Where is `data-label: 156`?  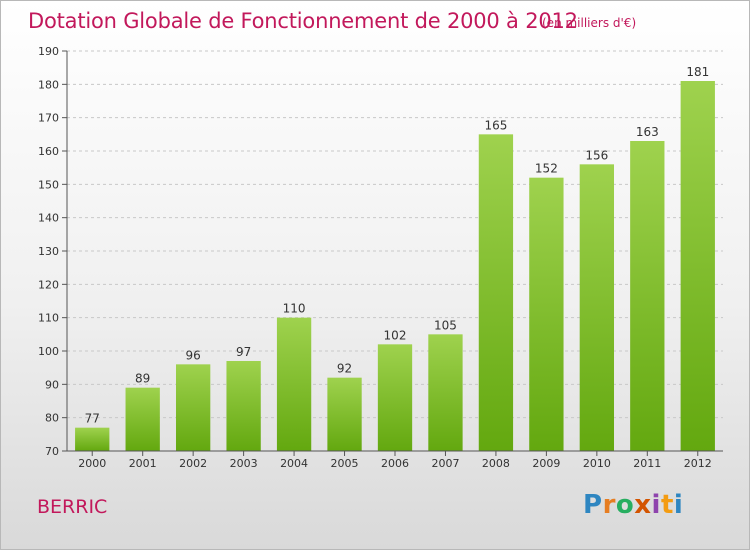
data-label: 156 is located at coordinates (596, 155).